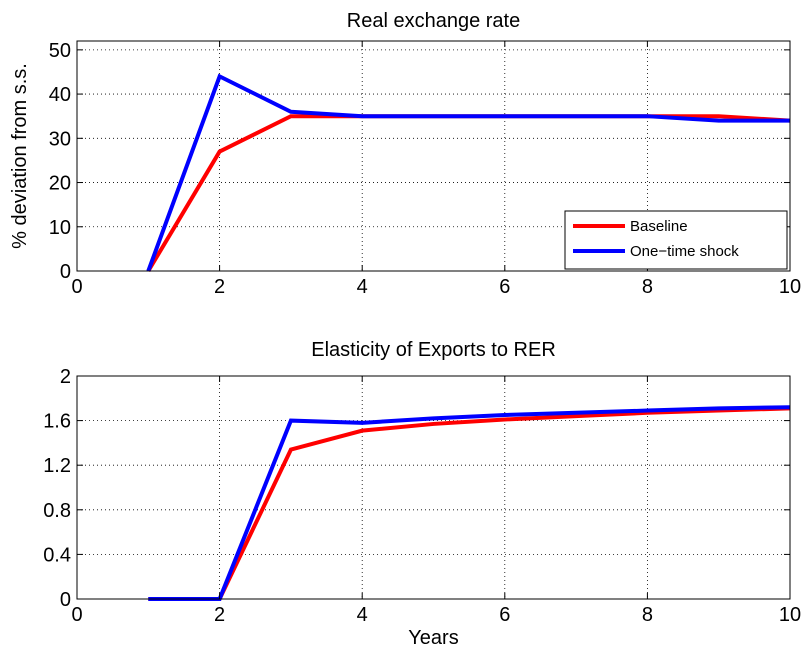 The height and width of the screenshot is (656, 806). What do you see at coordinates (433, 21) in the screenshot?
I see `chart-title: Real exchange rate` at bounding box center [433, 21].